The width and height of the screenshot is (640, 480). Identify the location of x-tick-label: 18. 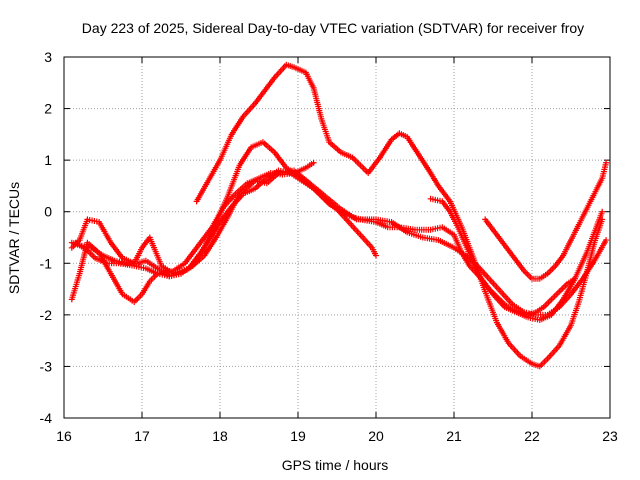
(220, 436).